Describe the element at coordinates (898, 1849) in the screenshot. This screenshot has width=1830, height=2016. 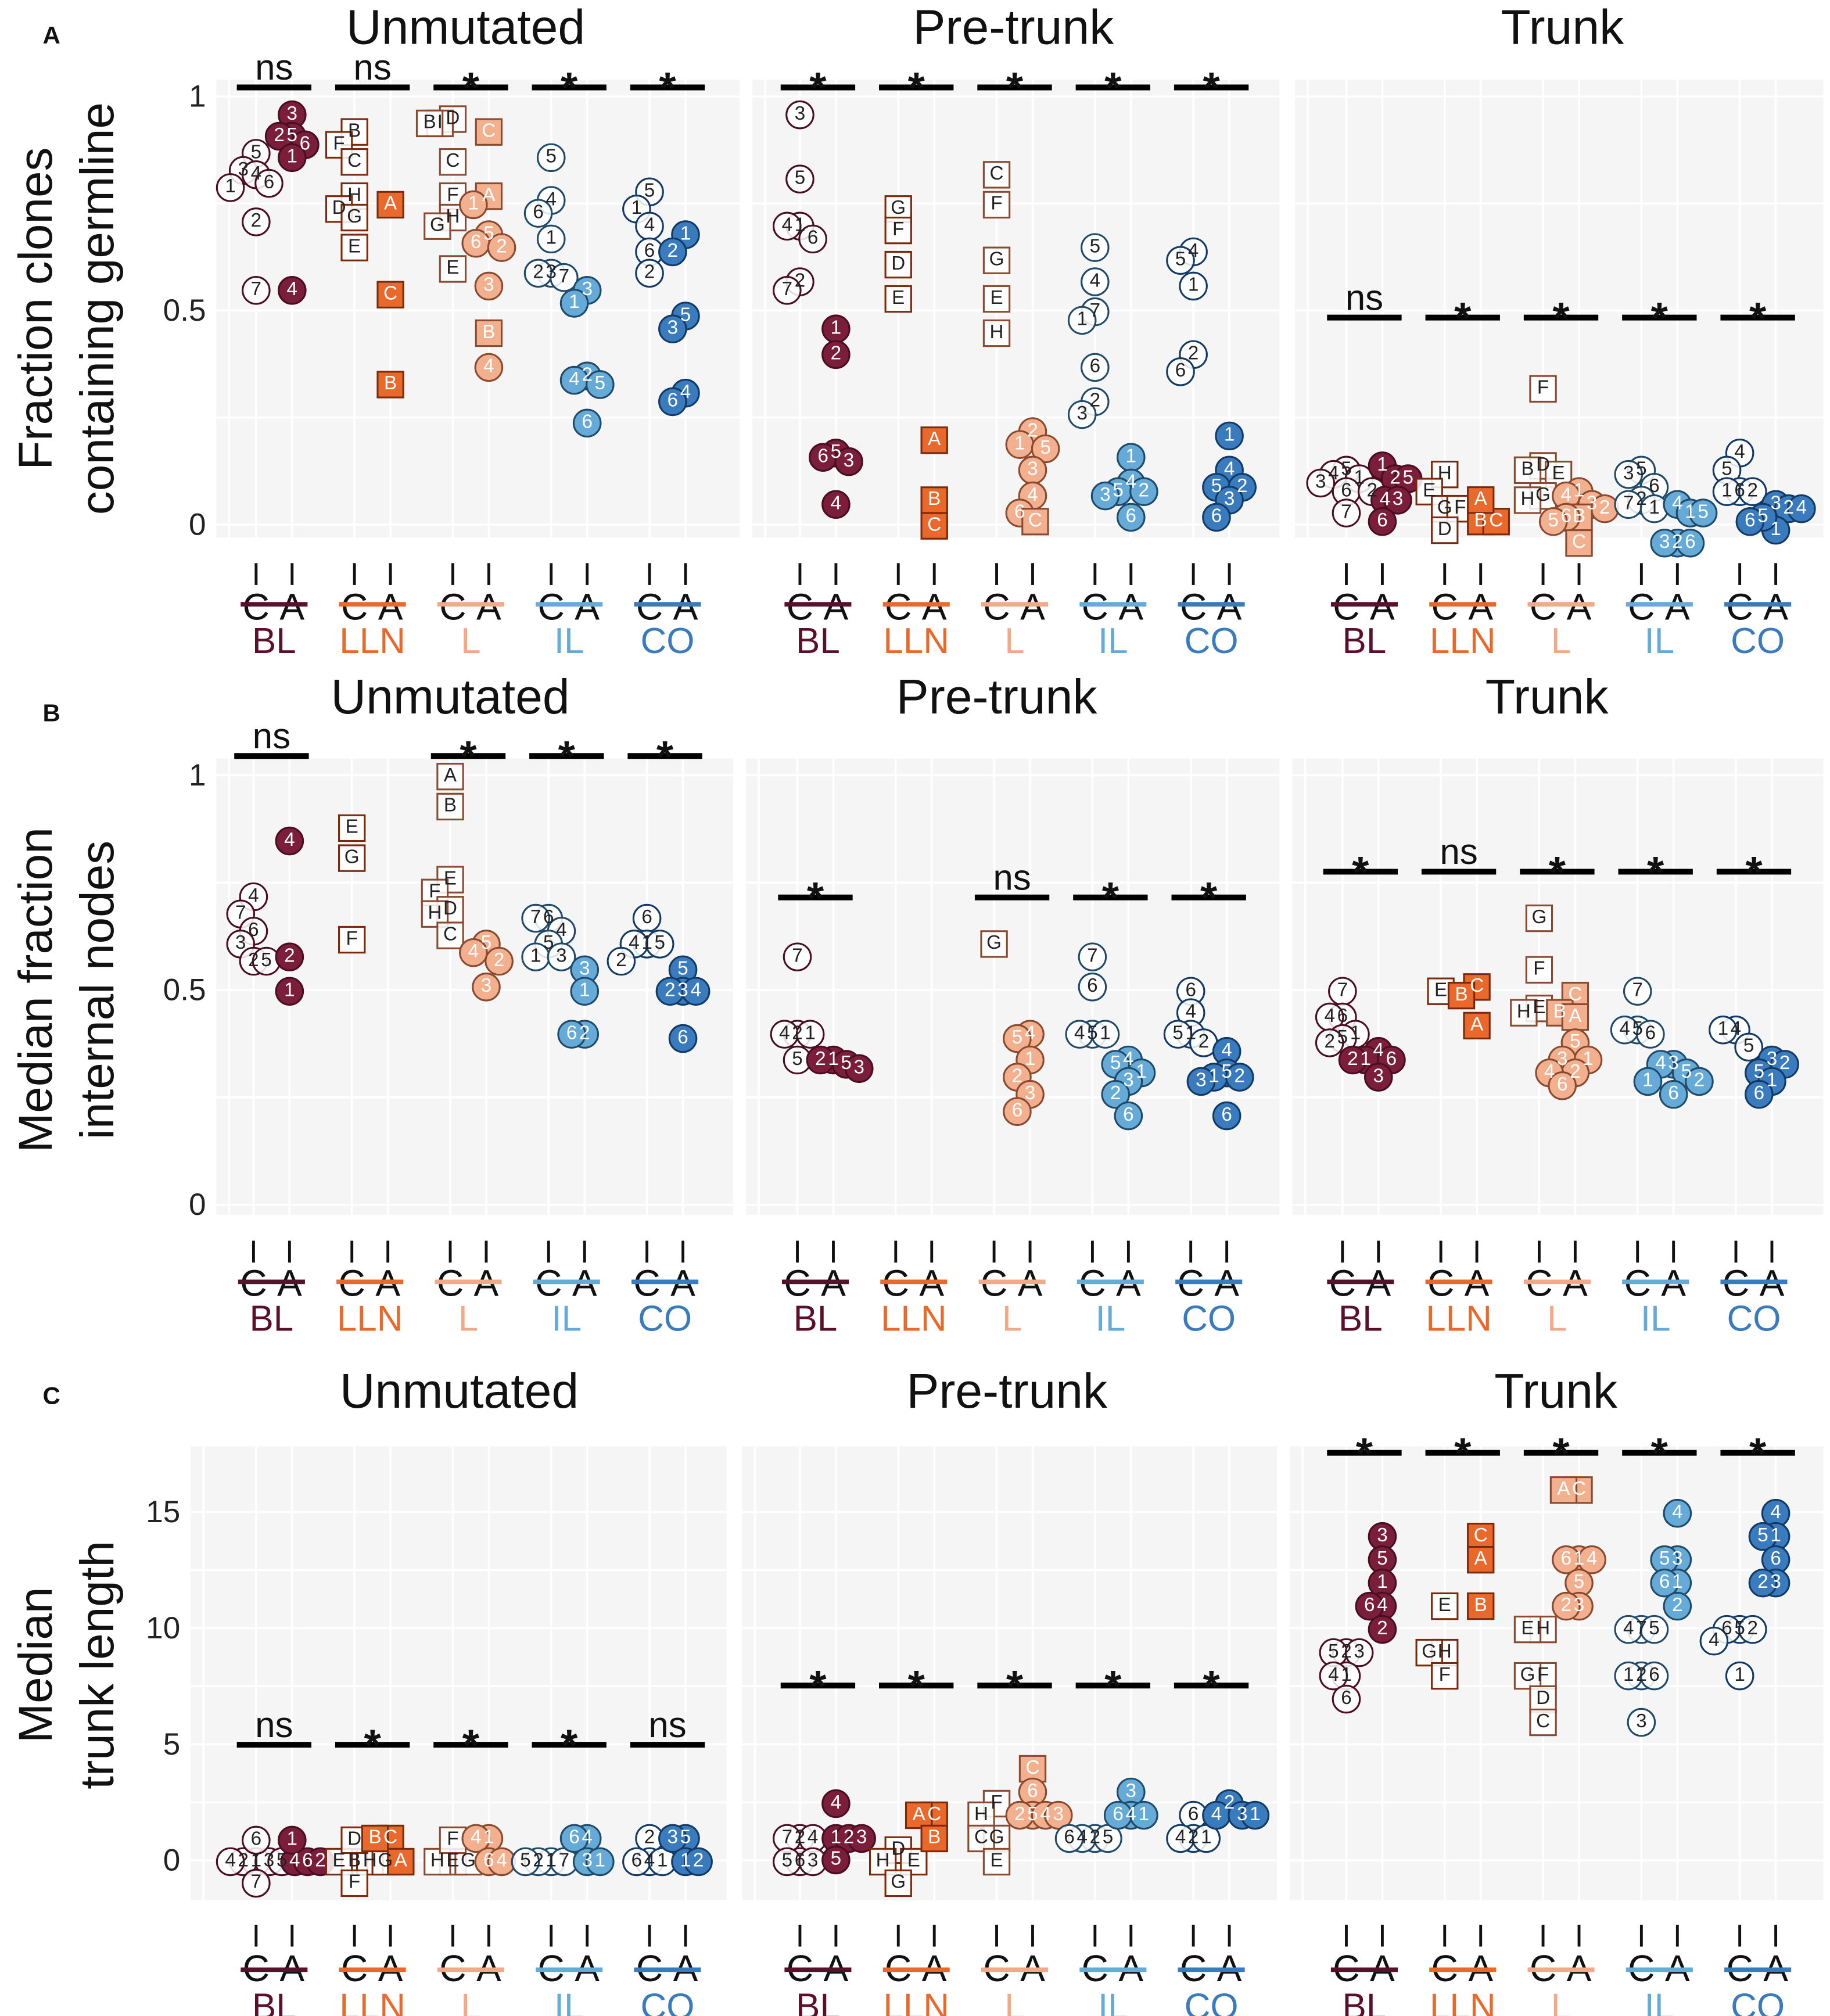
I see `point-label: D` at that location.